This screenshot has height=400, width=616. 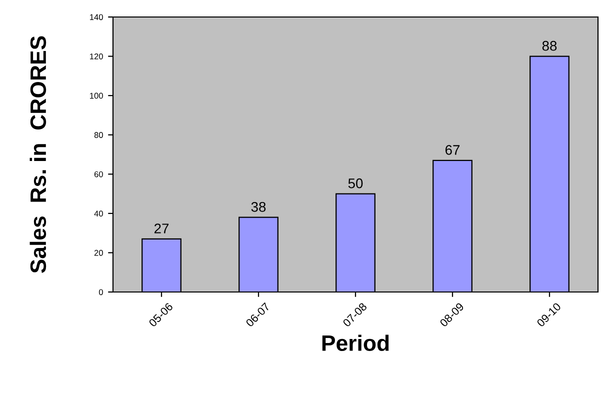 I want to click on data-label: 27, so click(x=161, y=229).